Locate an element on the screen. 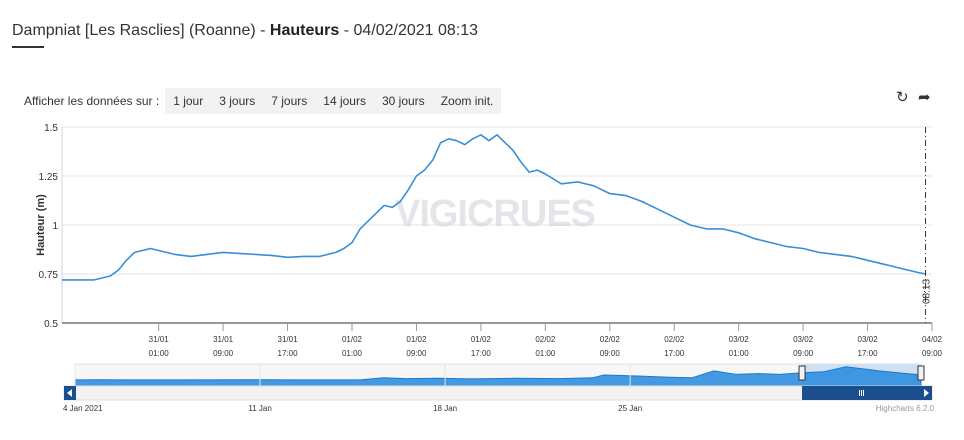 Image resolution: width=964 pixels, height=440 pixels. scrollbar-right-arrow-icon is located at coordinates (926, 393).